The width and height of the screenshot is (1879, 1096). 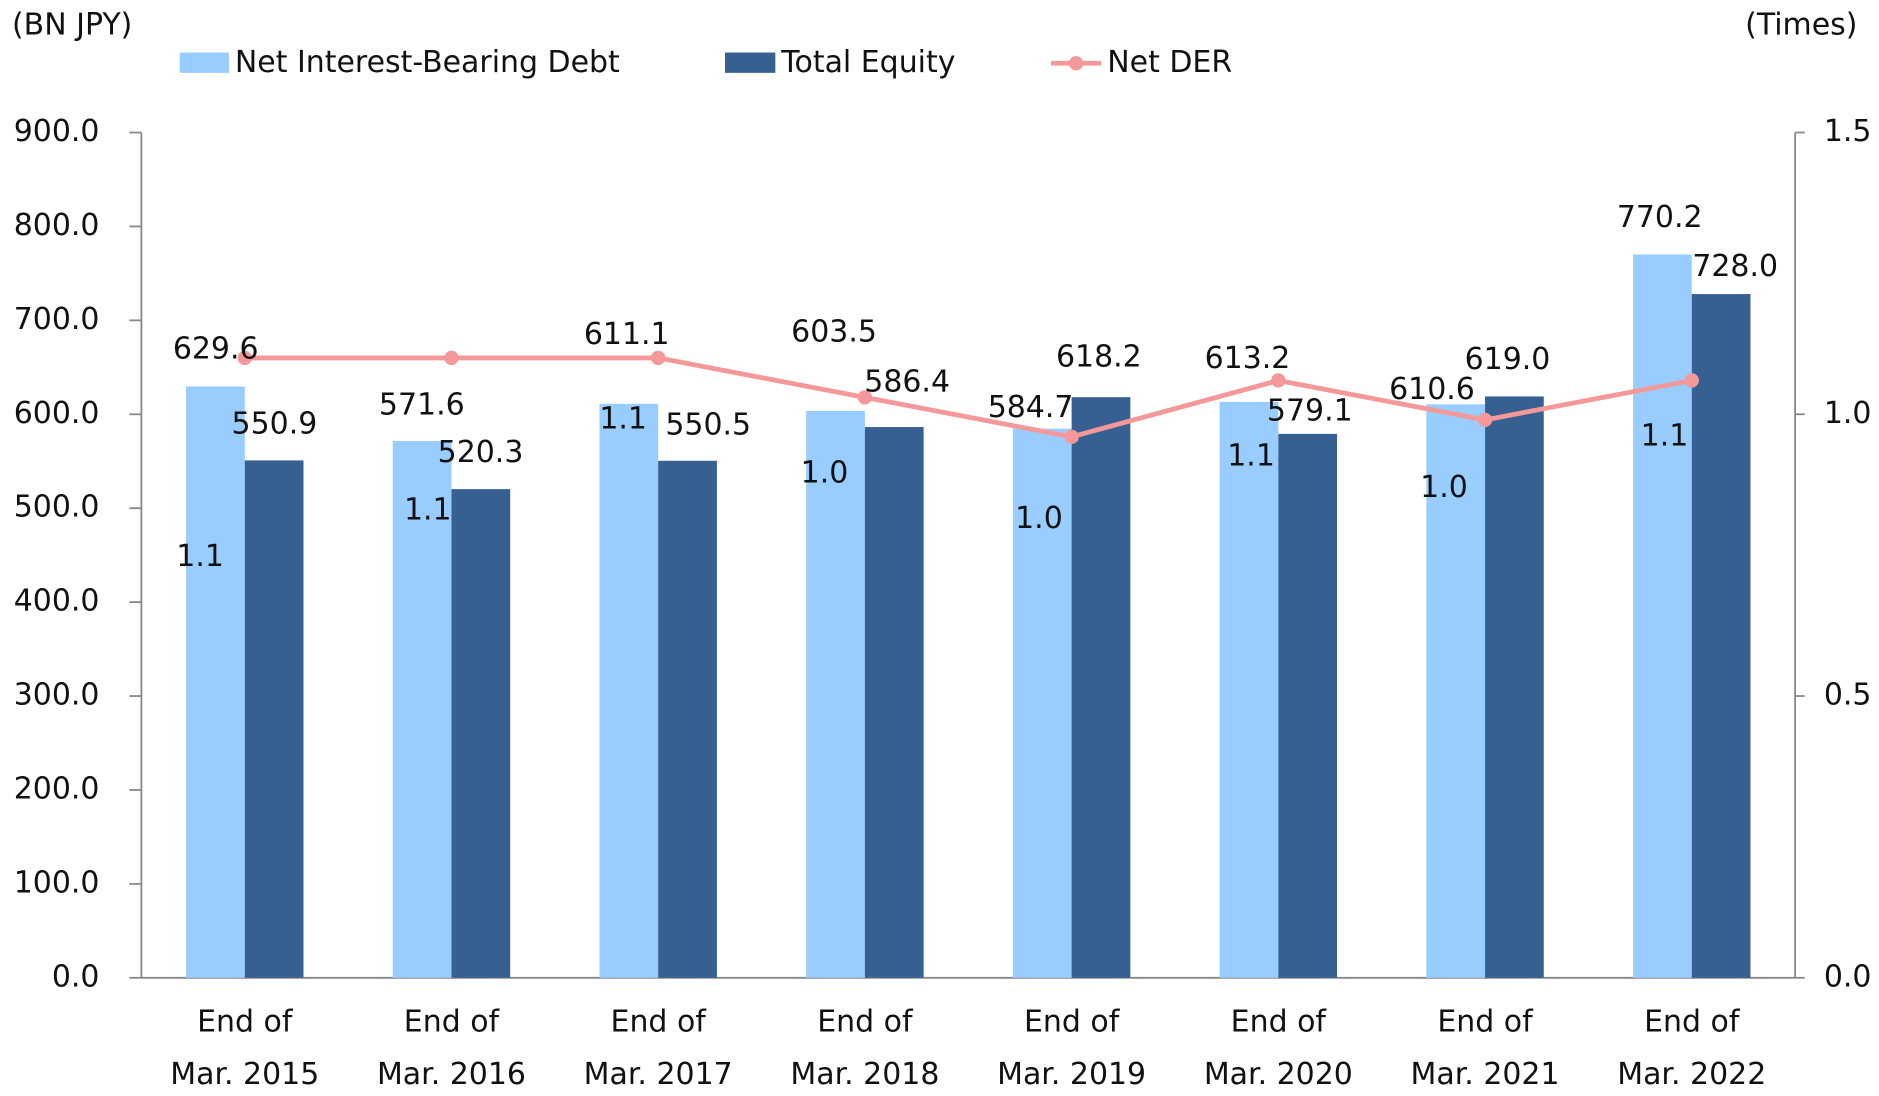 What do you see at coordinates (864, 1074) in the screenshot?
I see `x-tick-label: Mar. 2018` at bounding box center [864, 1074].